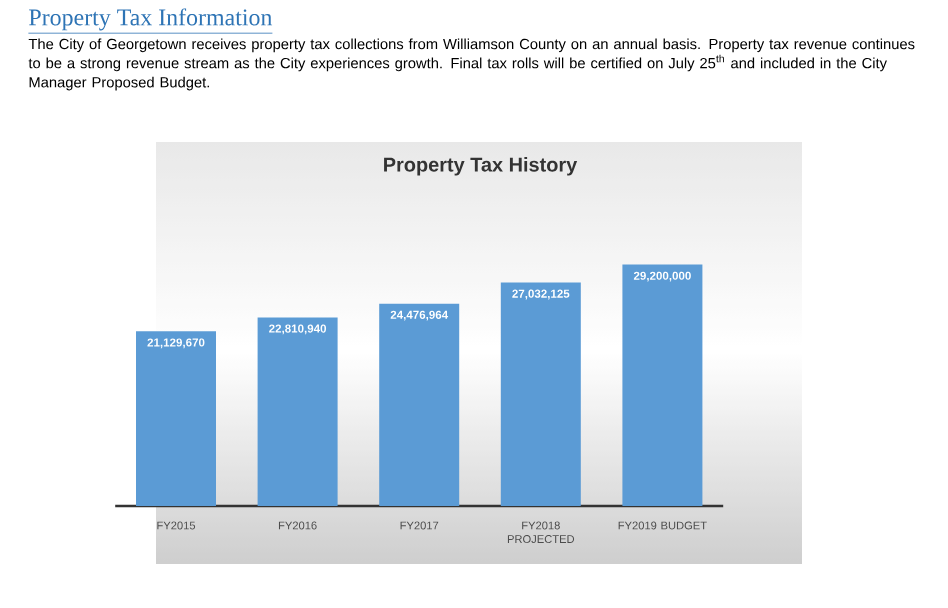 Image resolution: width=948 pixels, height=608 pixels. I want to click on chart-title: Property Tax History, so click(481, 166).